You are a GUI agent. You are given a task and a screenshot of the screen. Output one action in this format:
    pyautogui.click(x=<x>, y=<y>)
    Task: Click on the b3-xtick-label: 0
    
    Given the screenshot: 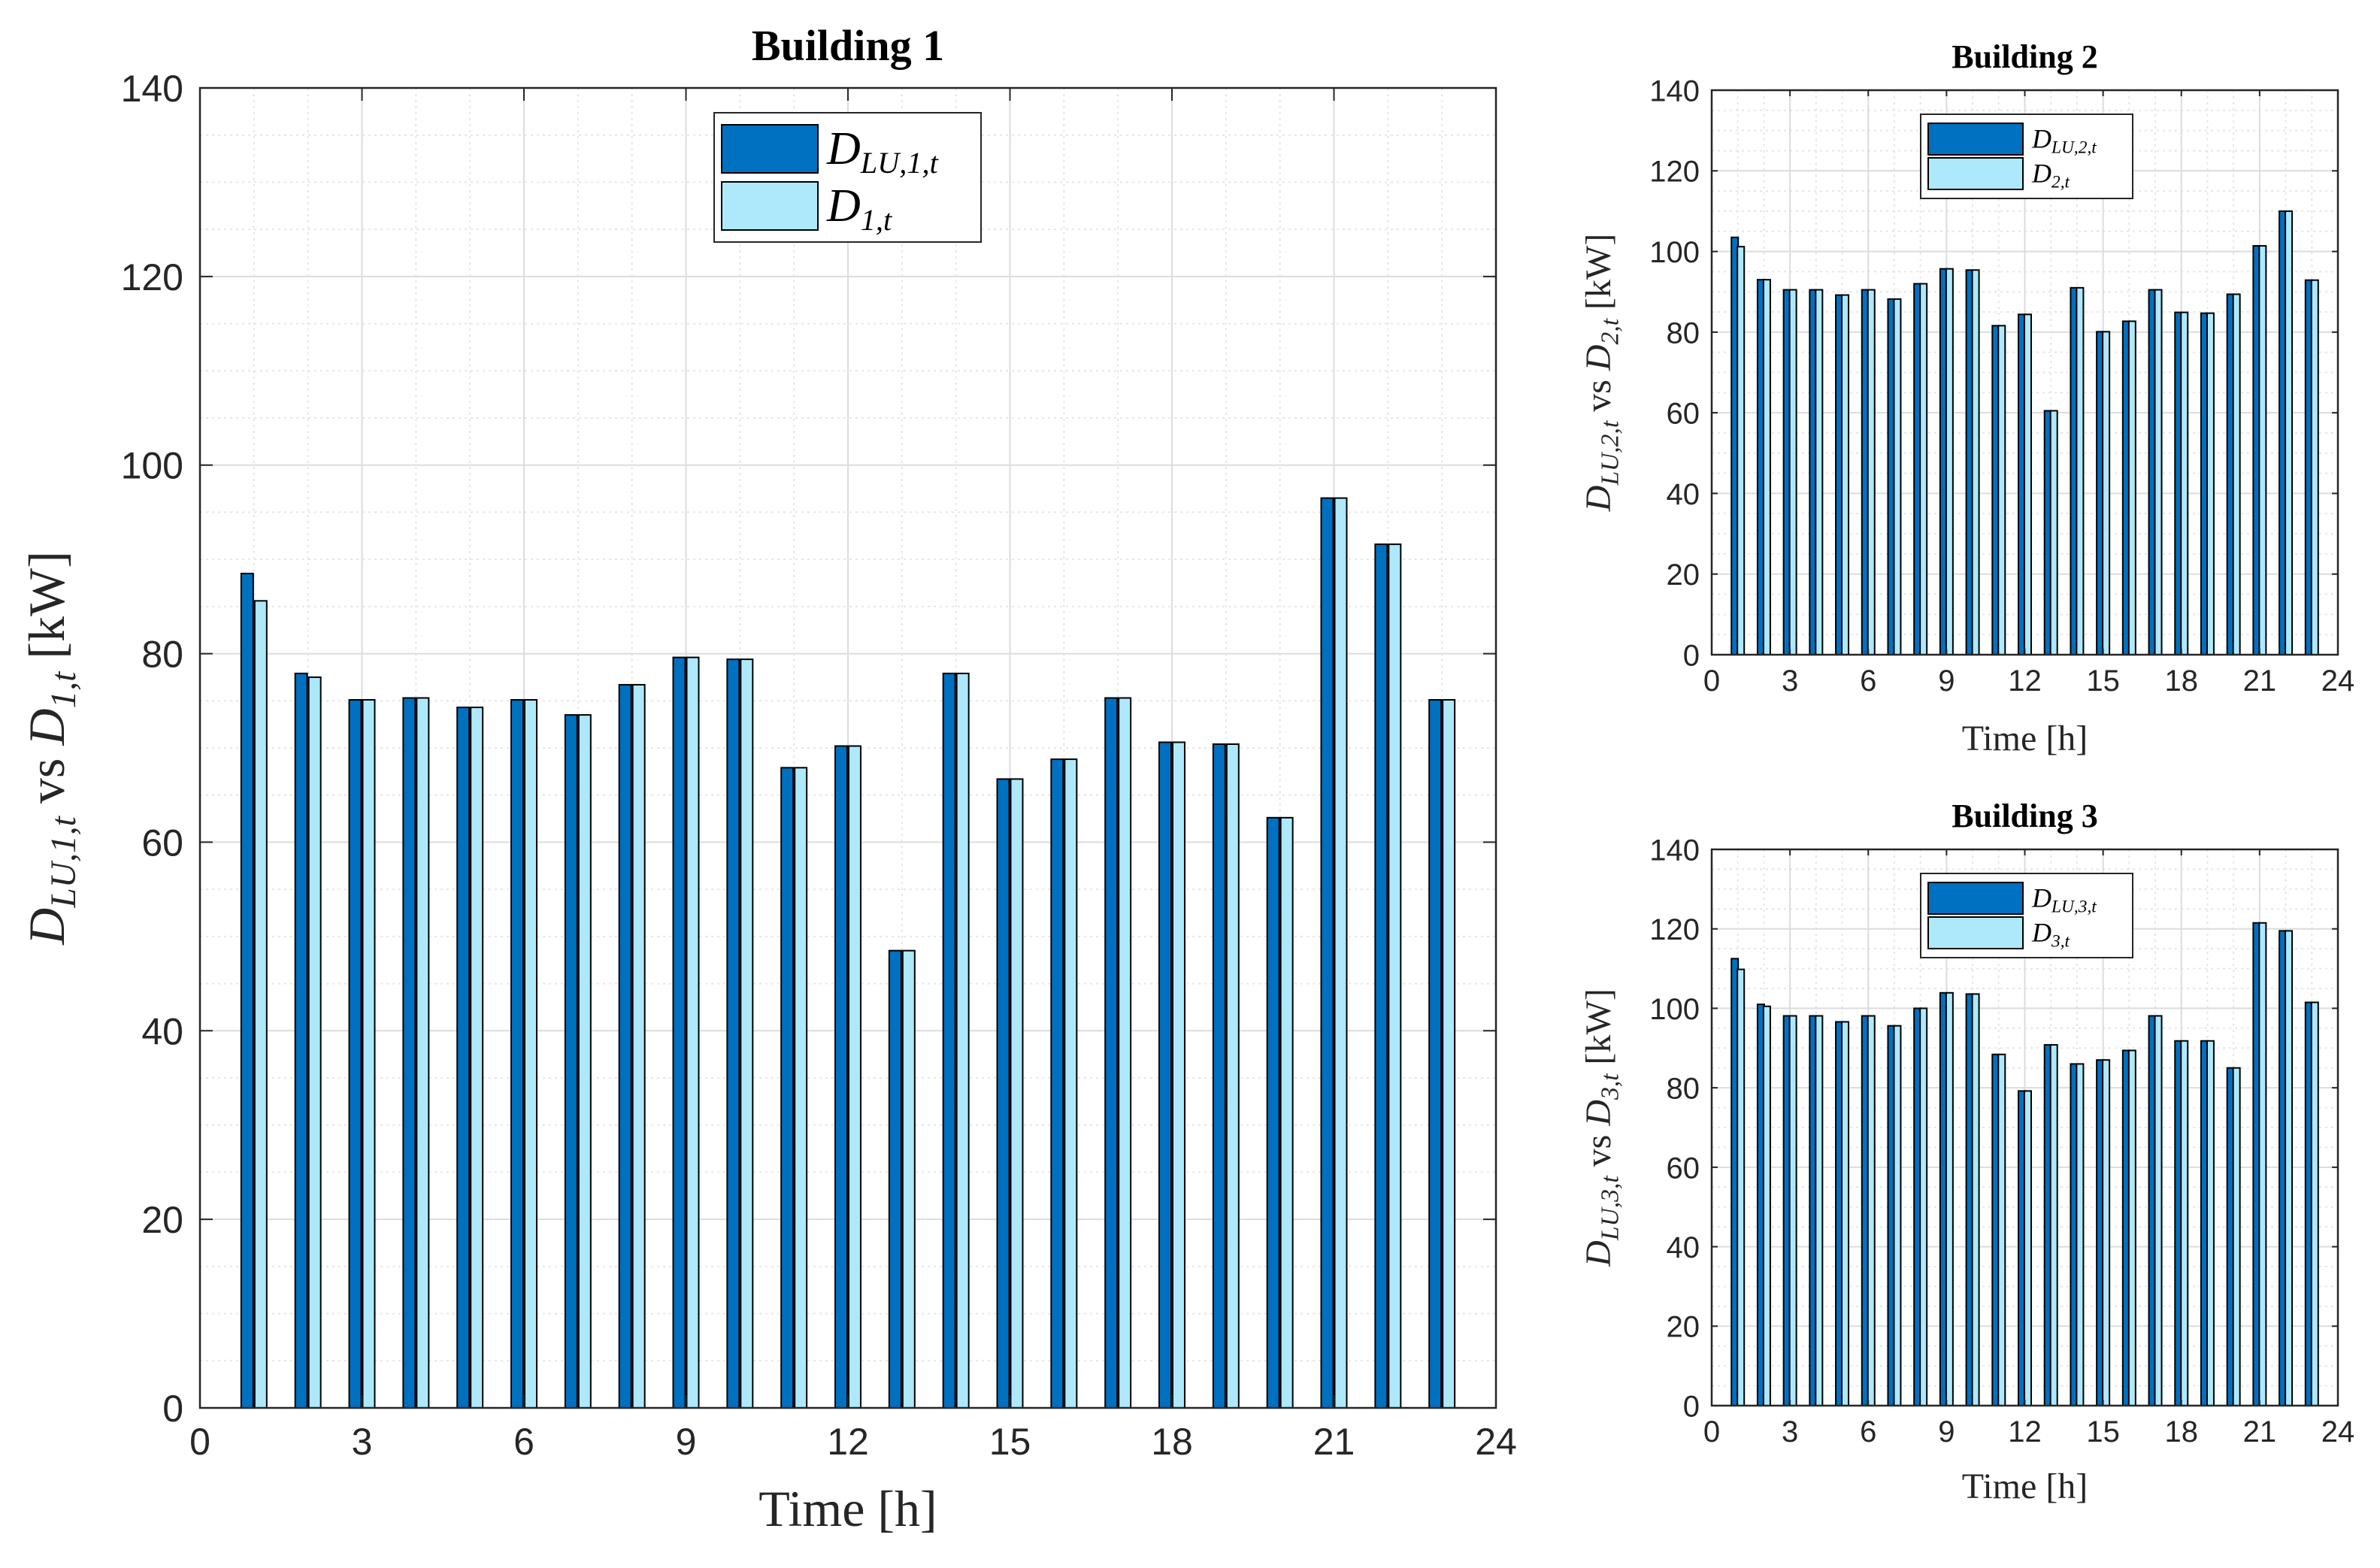 What is the action you would take?
    pyautogui.click(x=1711, y=1431)
    